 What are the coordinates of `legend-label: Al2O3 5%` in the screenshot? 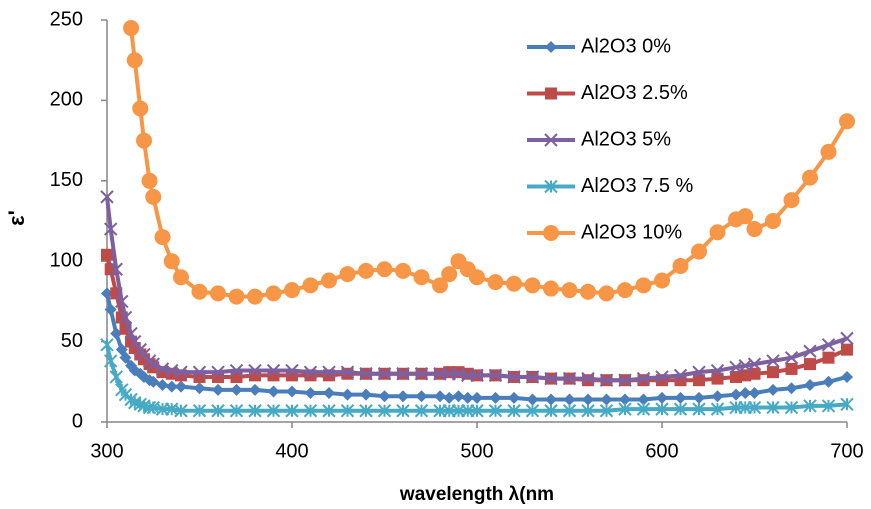 It's located at (626, 139).